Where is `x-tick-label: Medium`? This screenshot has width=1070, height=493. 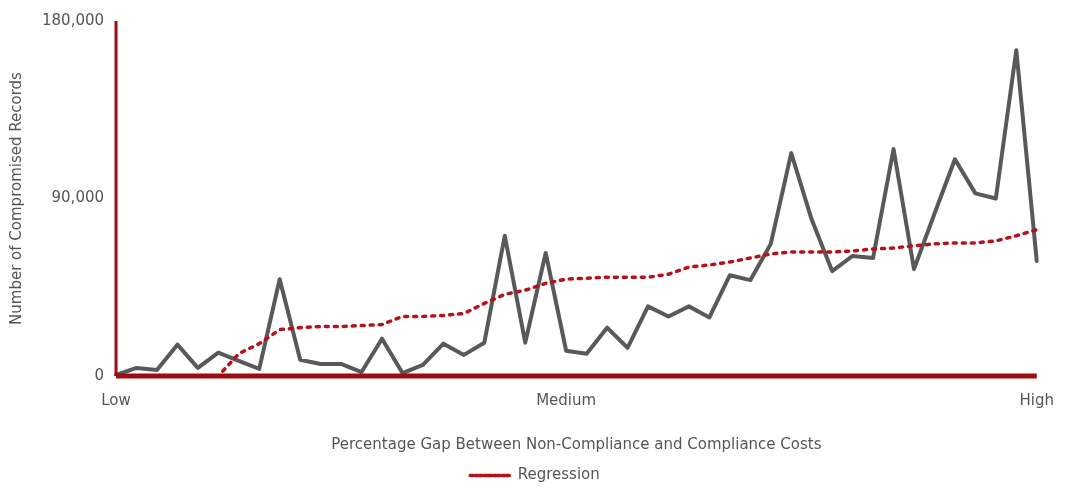 x-tick-label: Medium is located at coordinates (566, 399).